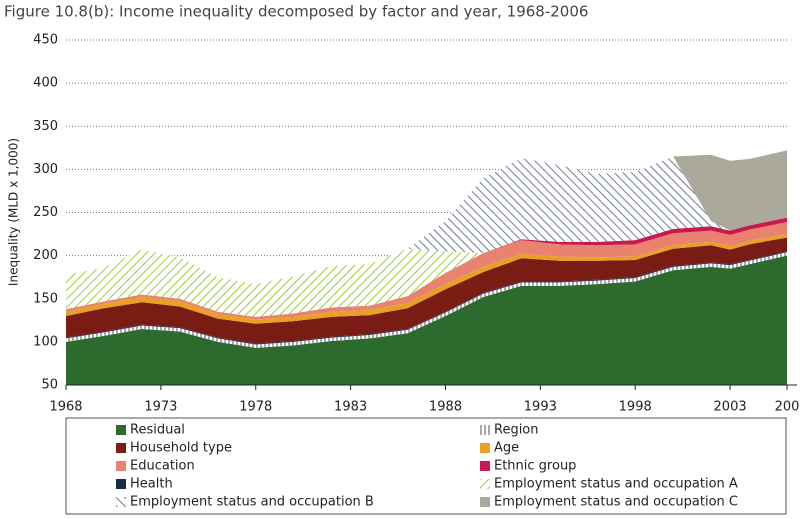 The width and height of the screenshot is (800, 519). I want to click on legend-label: Region, so click(516, 430).